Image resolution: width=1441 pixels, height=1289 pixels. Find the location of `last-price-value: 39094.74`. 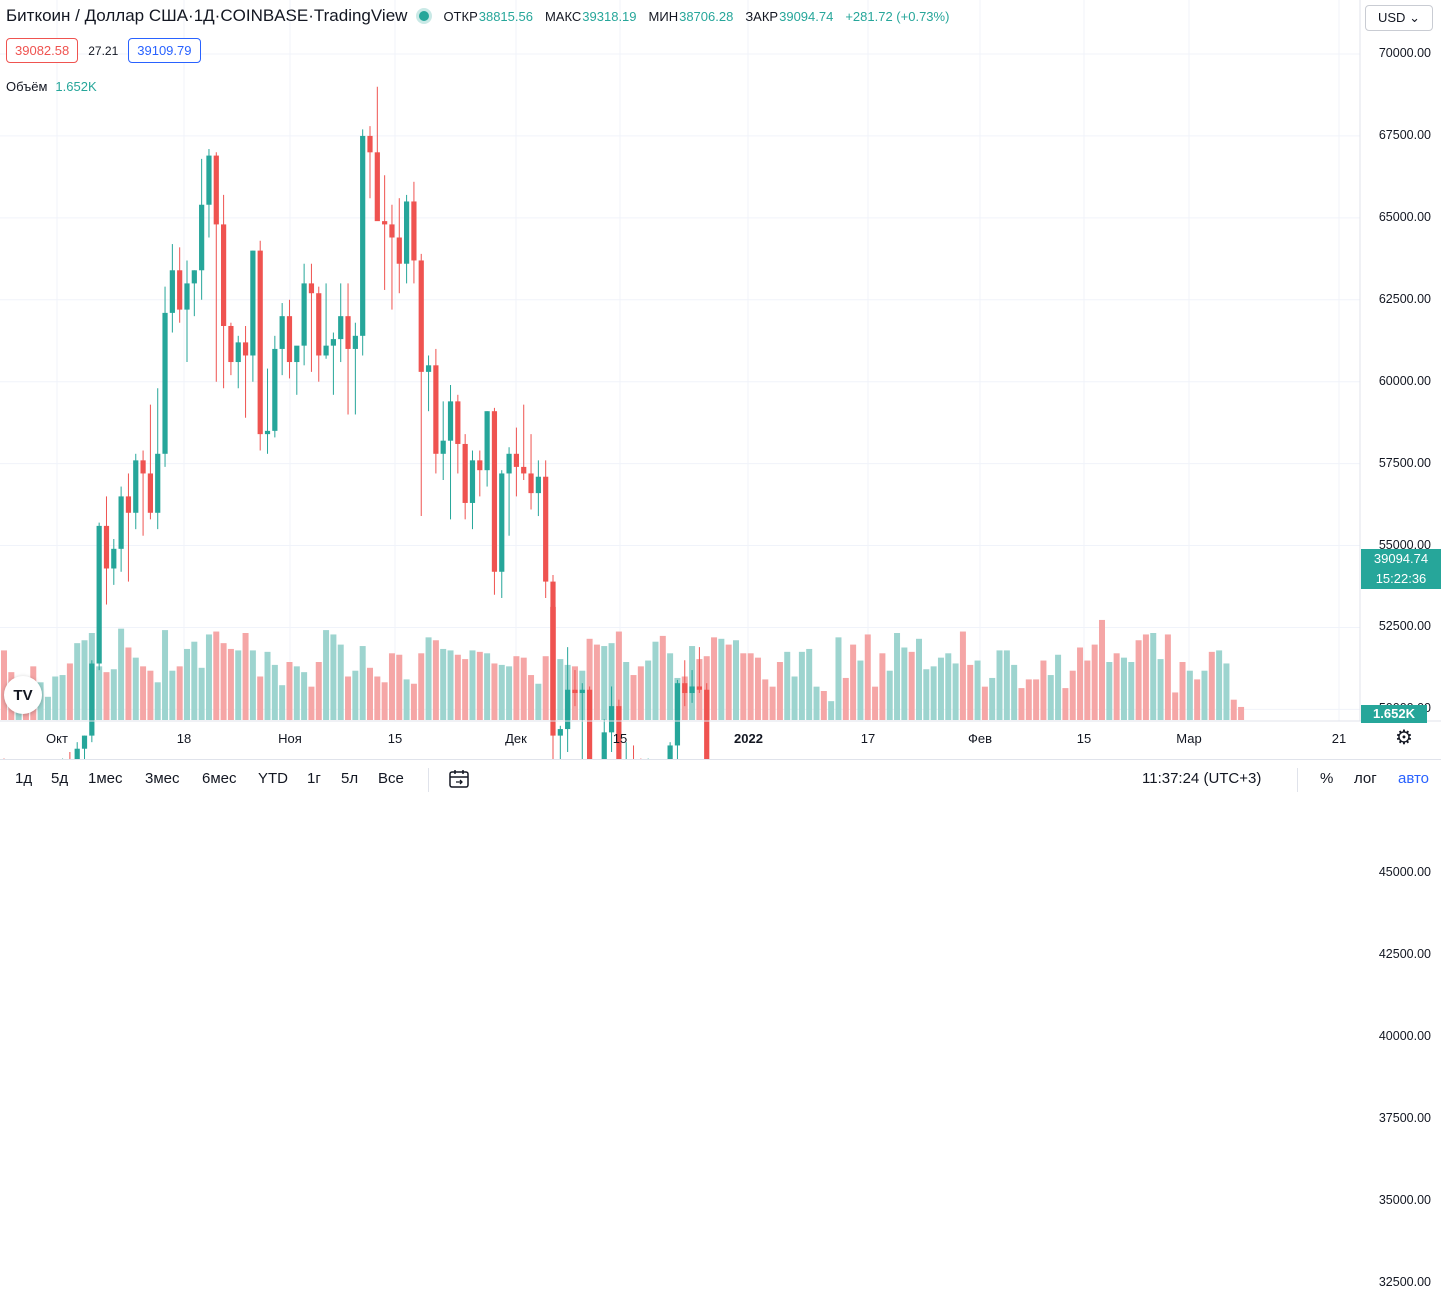

last-price-value: 39094.74 is located at coordinates (1401, 559).